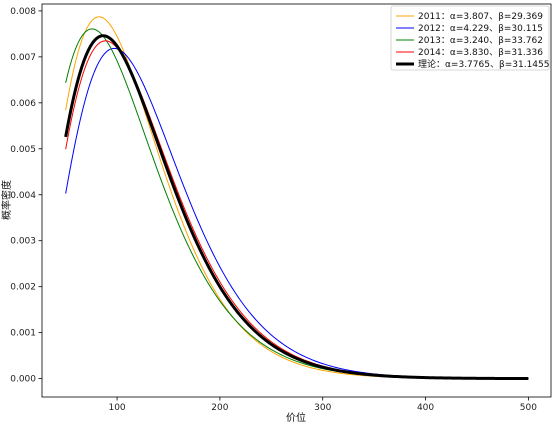  What do you see at coordinates (116, 408) in the screenshot?
I see `x-tick-label: 100` at bounding box center [116, 408].